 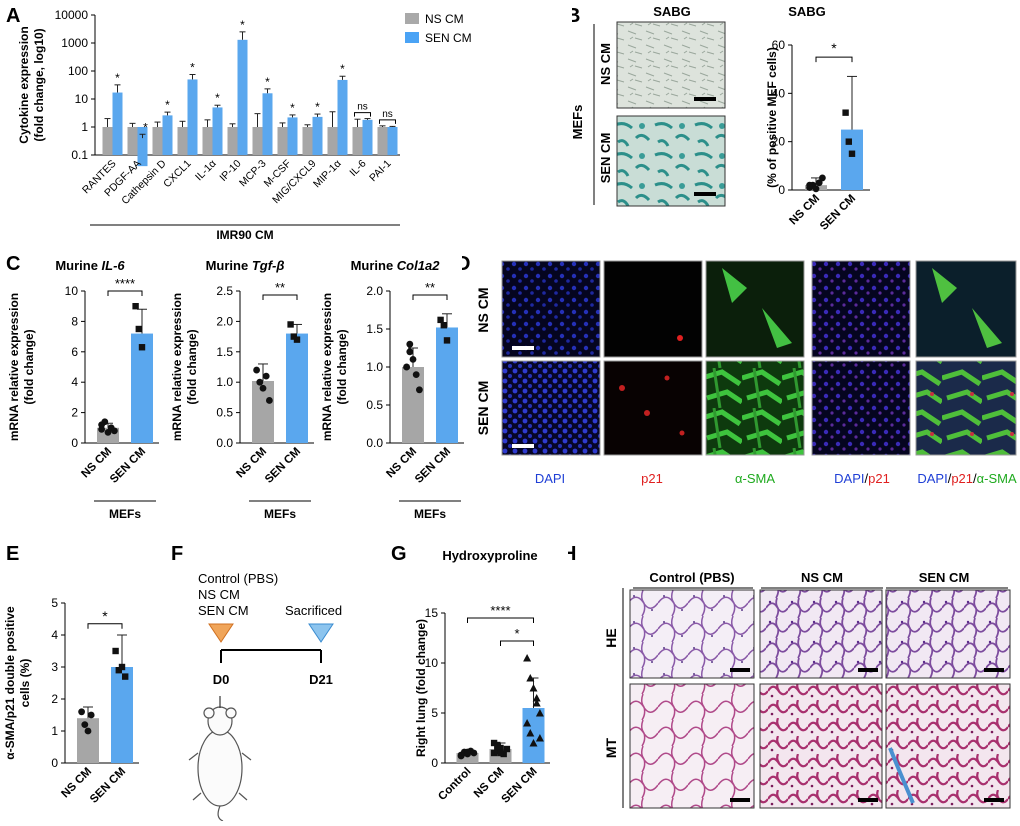 I want to click on legend: NS CM SEN CM, so click(x=438, y=28).